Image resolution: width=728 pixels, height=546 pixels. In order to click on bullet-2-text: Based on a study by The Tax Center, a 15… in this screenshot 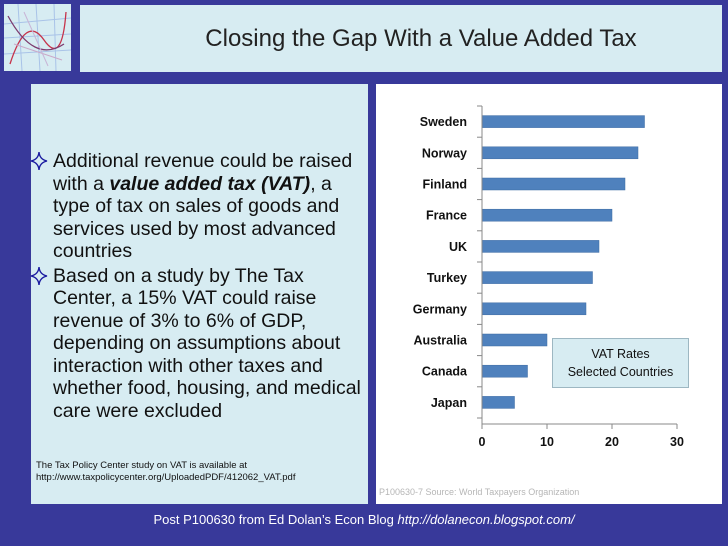, I will do `click(207, 343)`.